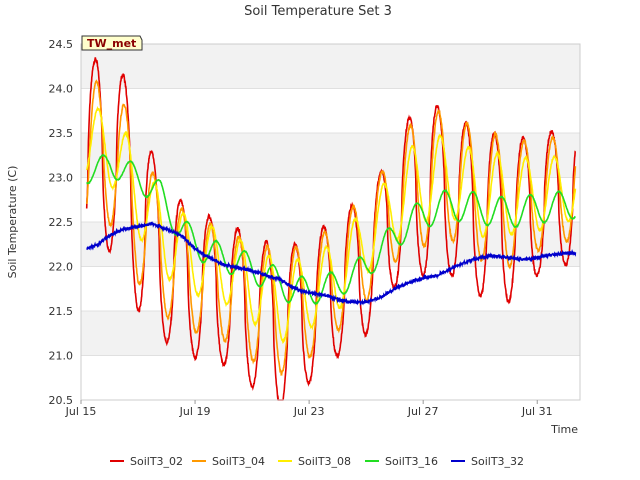 The width and height of the screenshot is (640, 480). I want to click on tw-met-badge: TW_met, so click(112, 43).